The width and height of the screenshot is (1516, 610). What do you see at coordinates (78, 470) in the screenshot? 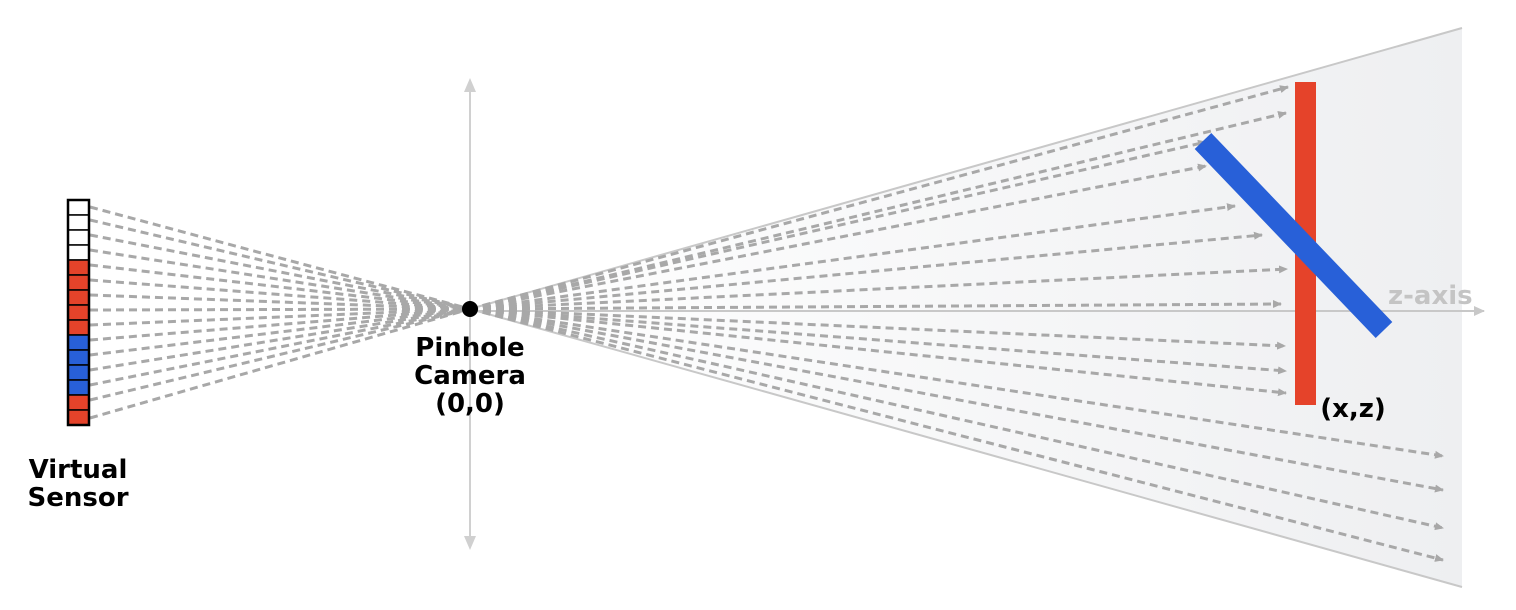
I see `sensor-label-line1: Virtual` at bounding box center [78, 470].